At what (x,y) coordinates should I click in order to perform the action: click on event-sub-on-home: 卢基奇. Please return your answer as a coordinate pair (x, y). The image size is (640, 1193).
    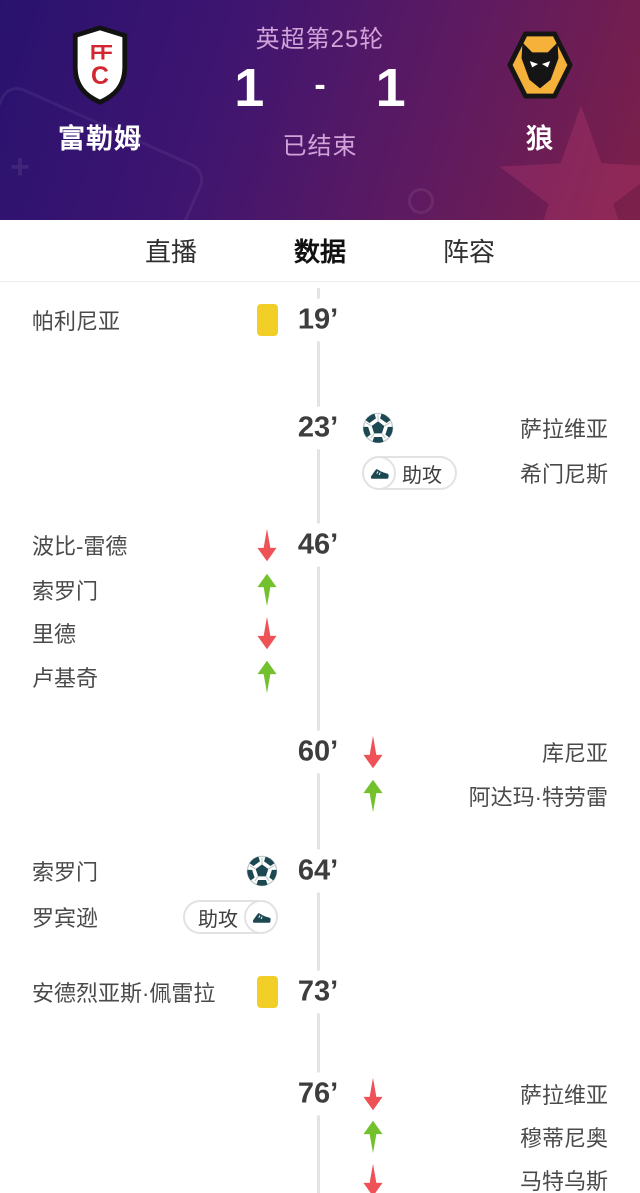
    Looking at the image, I should click on (320, 677).